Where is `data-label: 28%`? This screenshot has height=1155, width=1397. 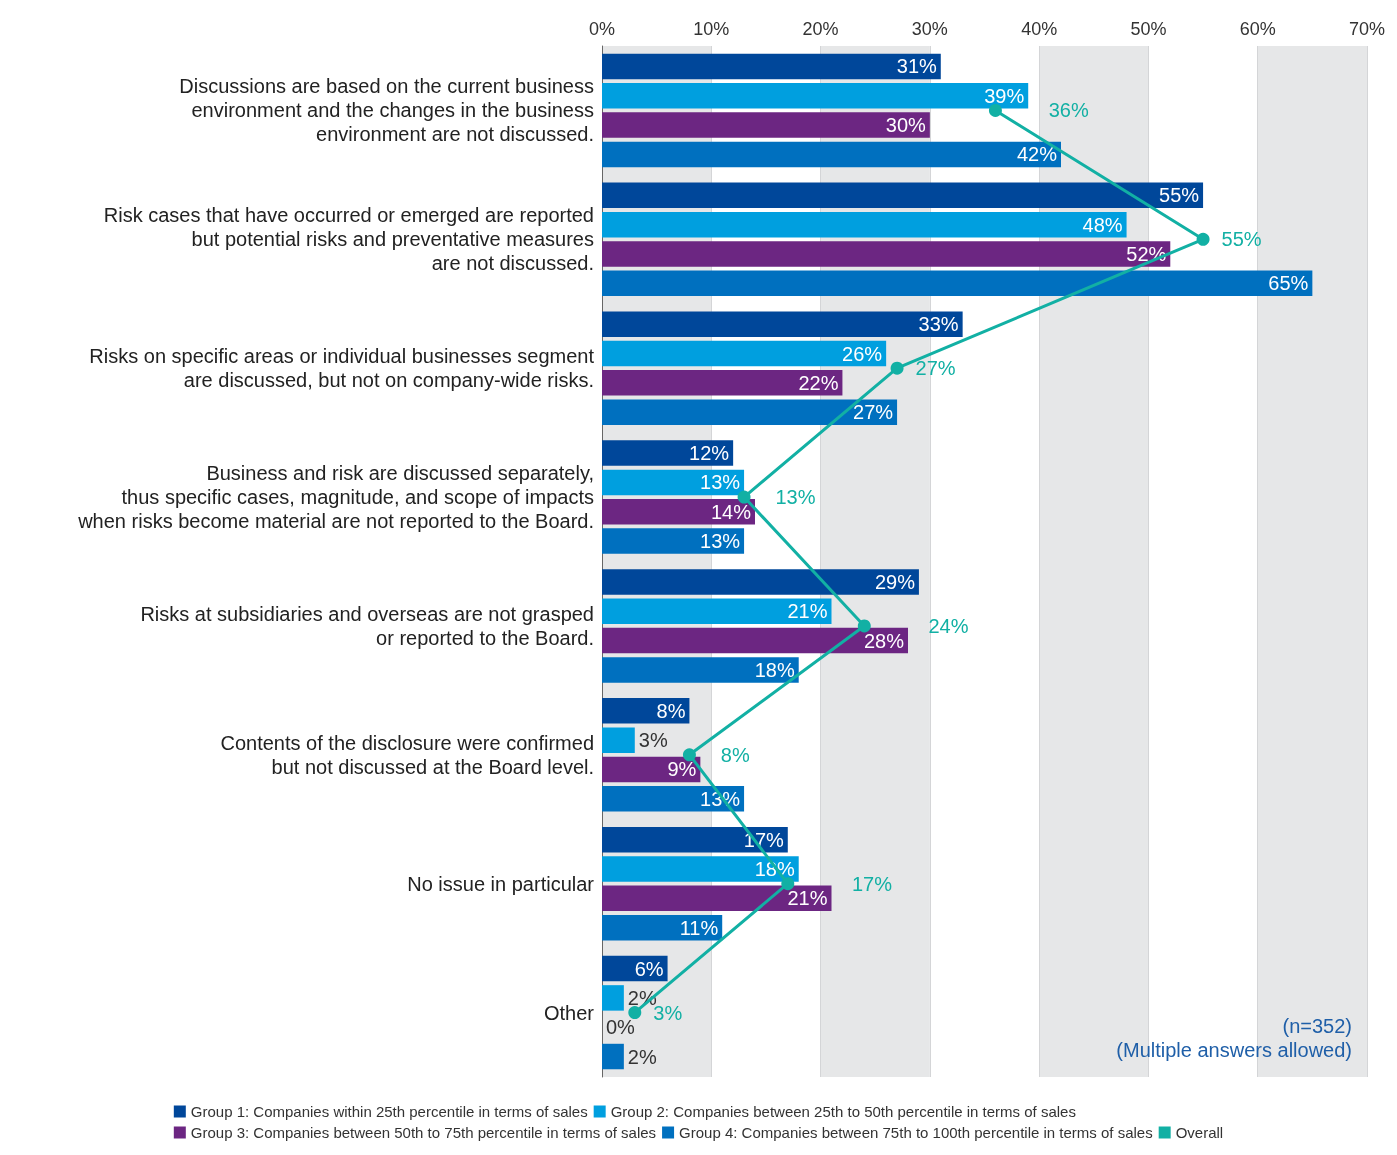
data-label: 28% is located at coordinates (884, 640).